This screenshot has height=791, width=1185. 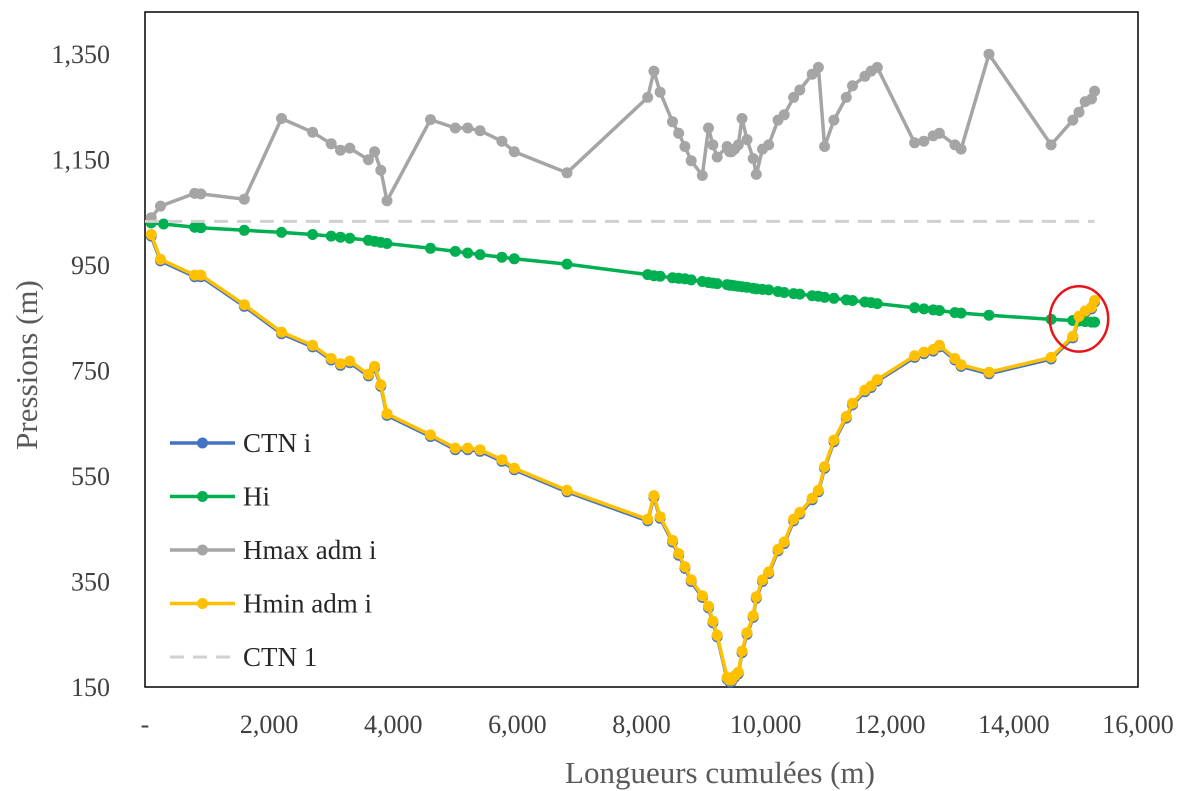 What do you see at coordinates (1079, 318) in the screenshot?
I see `highlight-circle` at bounding box center [1079, 318].